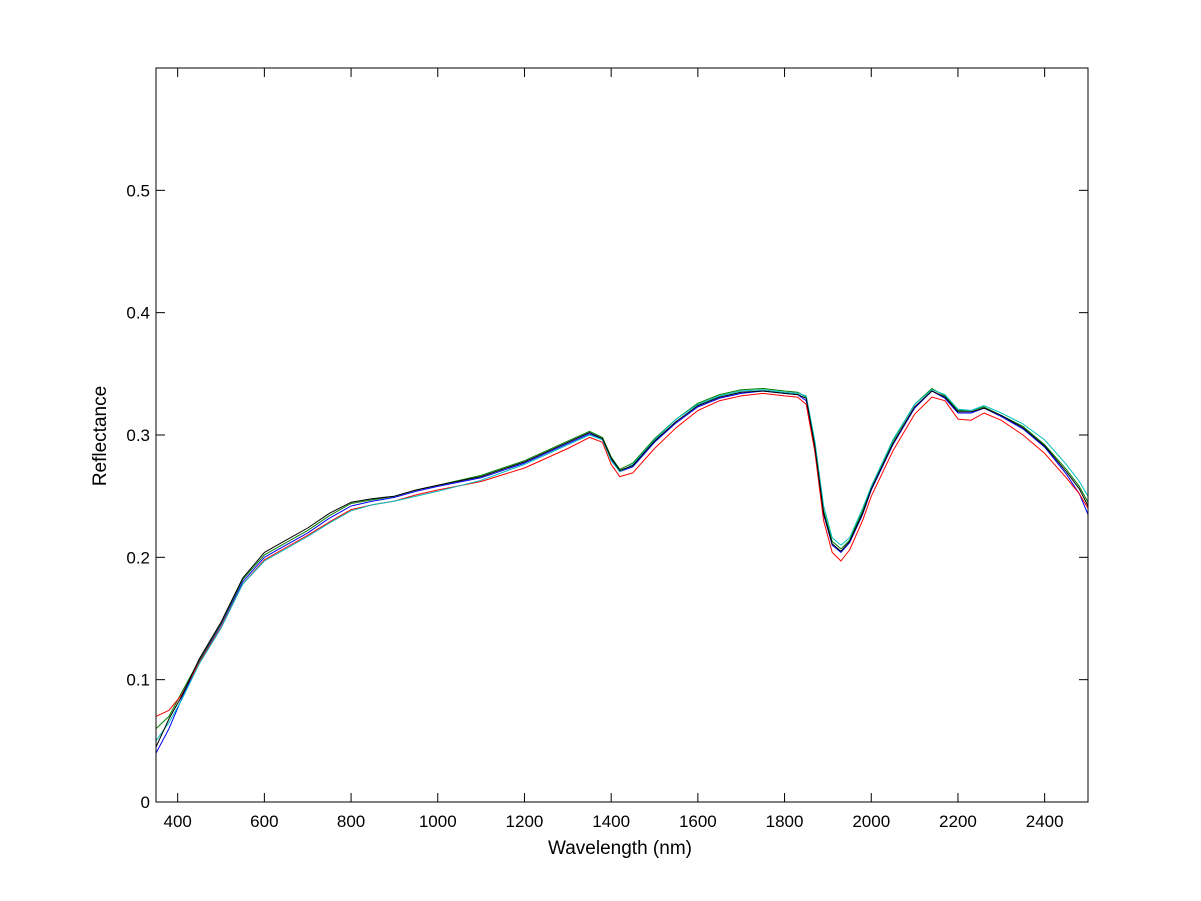  Describe the element at coordinates (138, 190) in the screenshot. I see `y-tick-label: 0.5` at that location.